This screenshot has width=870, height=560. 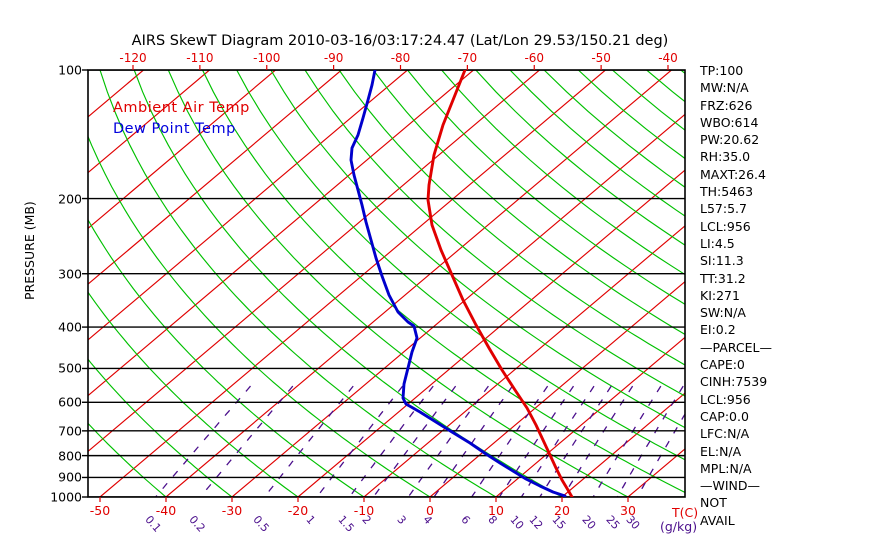 I want to click on parameter-row: KI:271, so click(x=720, y=295).